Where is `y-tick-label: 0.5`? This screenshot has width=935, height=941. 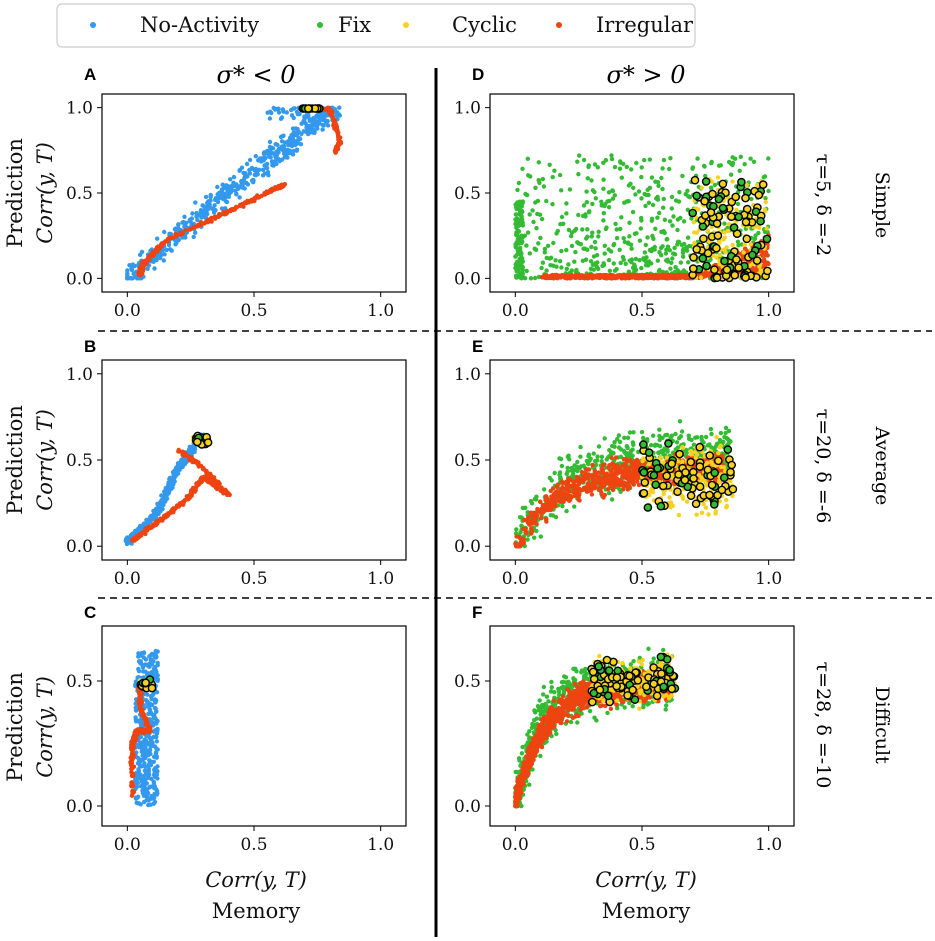 y-tick-label: 0.5 is located at coordinates (79, 461).